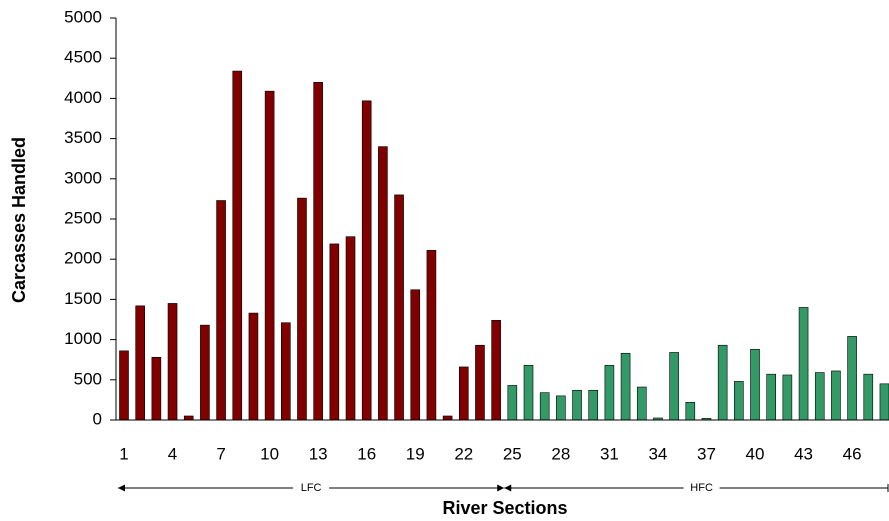 This screenshot has height=521, width=889. Describe the element at coordinates (123, 453) in the screenshot. I see `x-tick-label: 1` at that location.